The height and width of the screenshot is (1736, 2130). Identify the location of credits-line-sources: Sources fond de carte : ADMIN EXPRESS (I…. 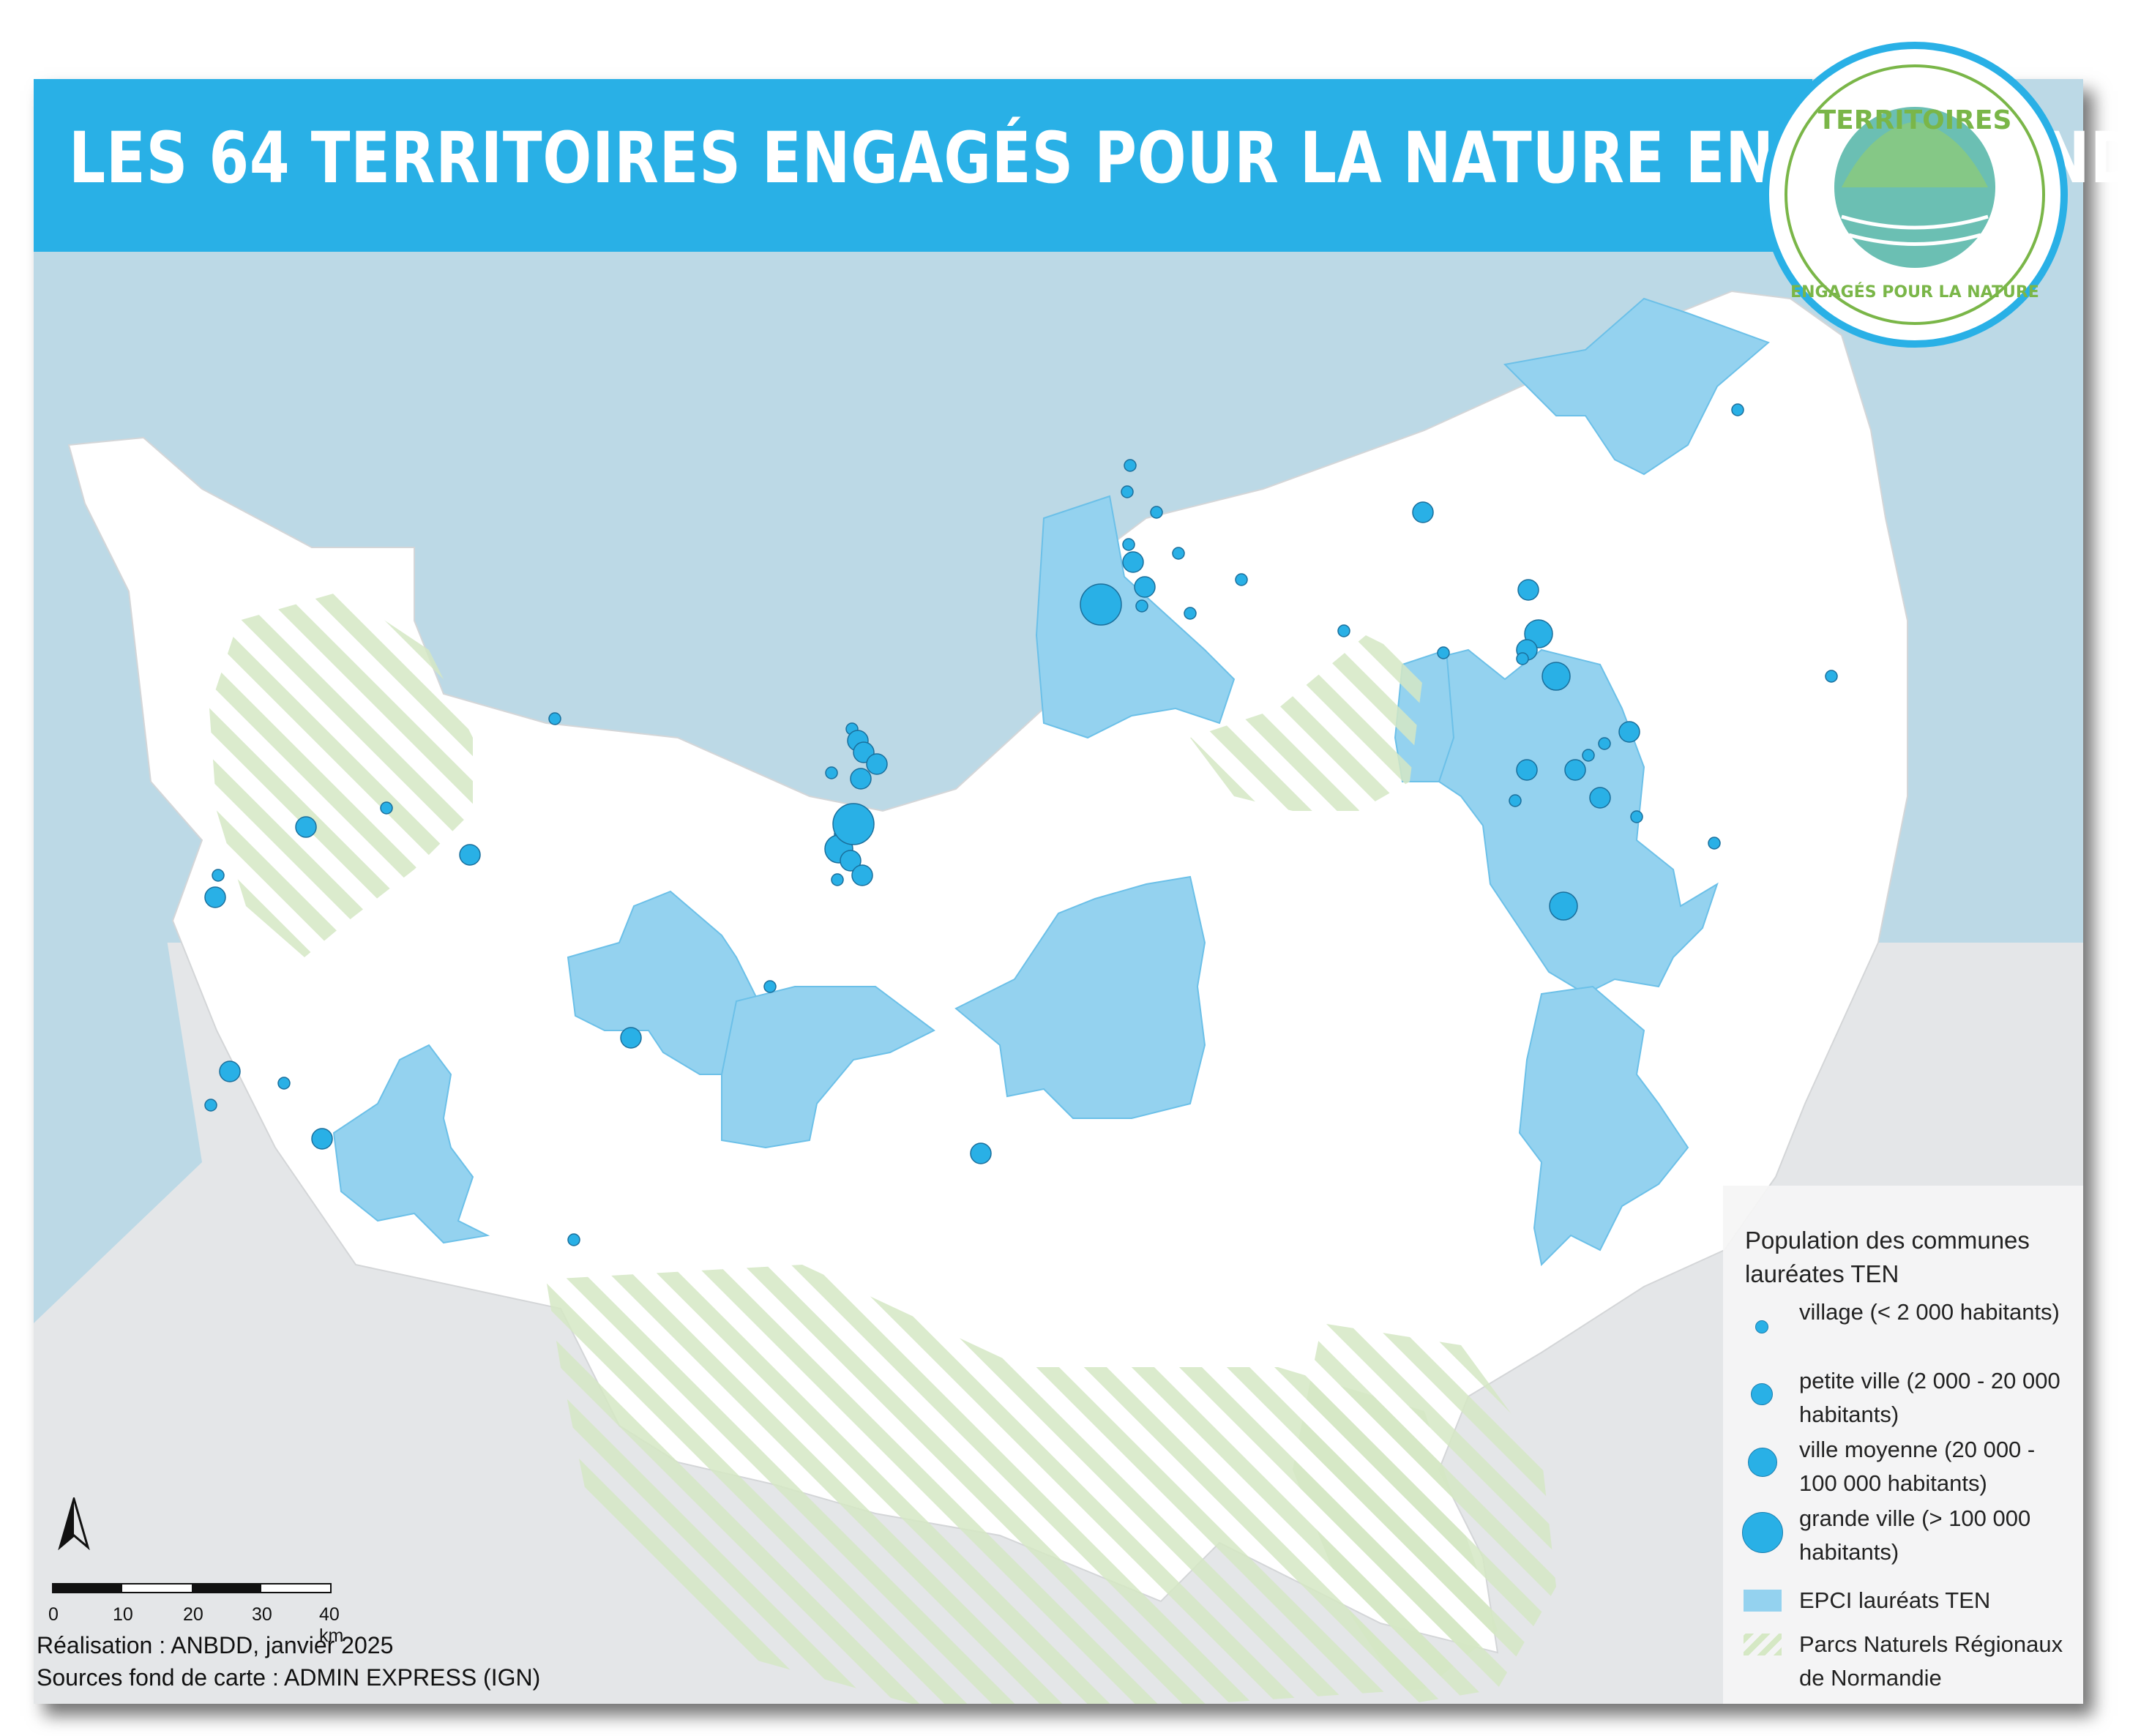
(289, 1677).